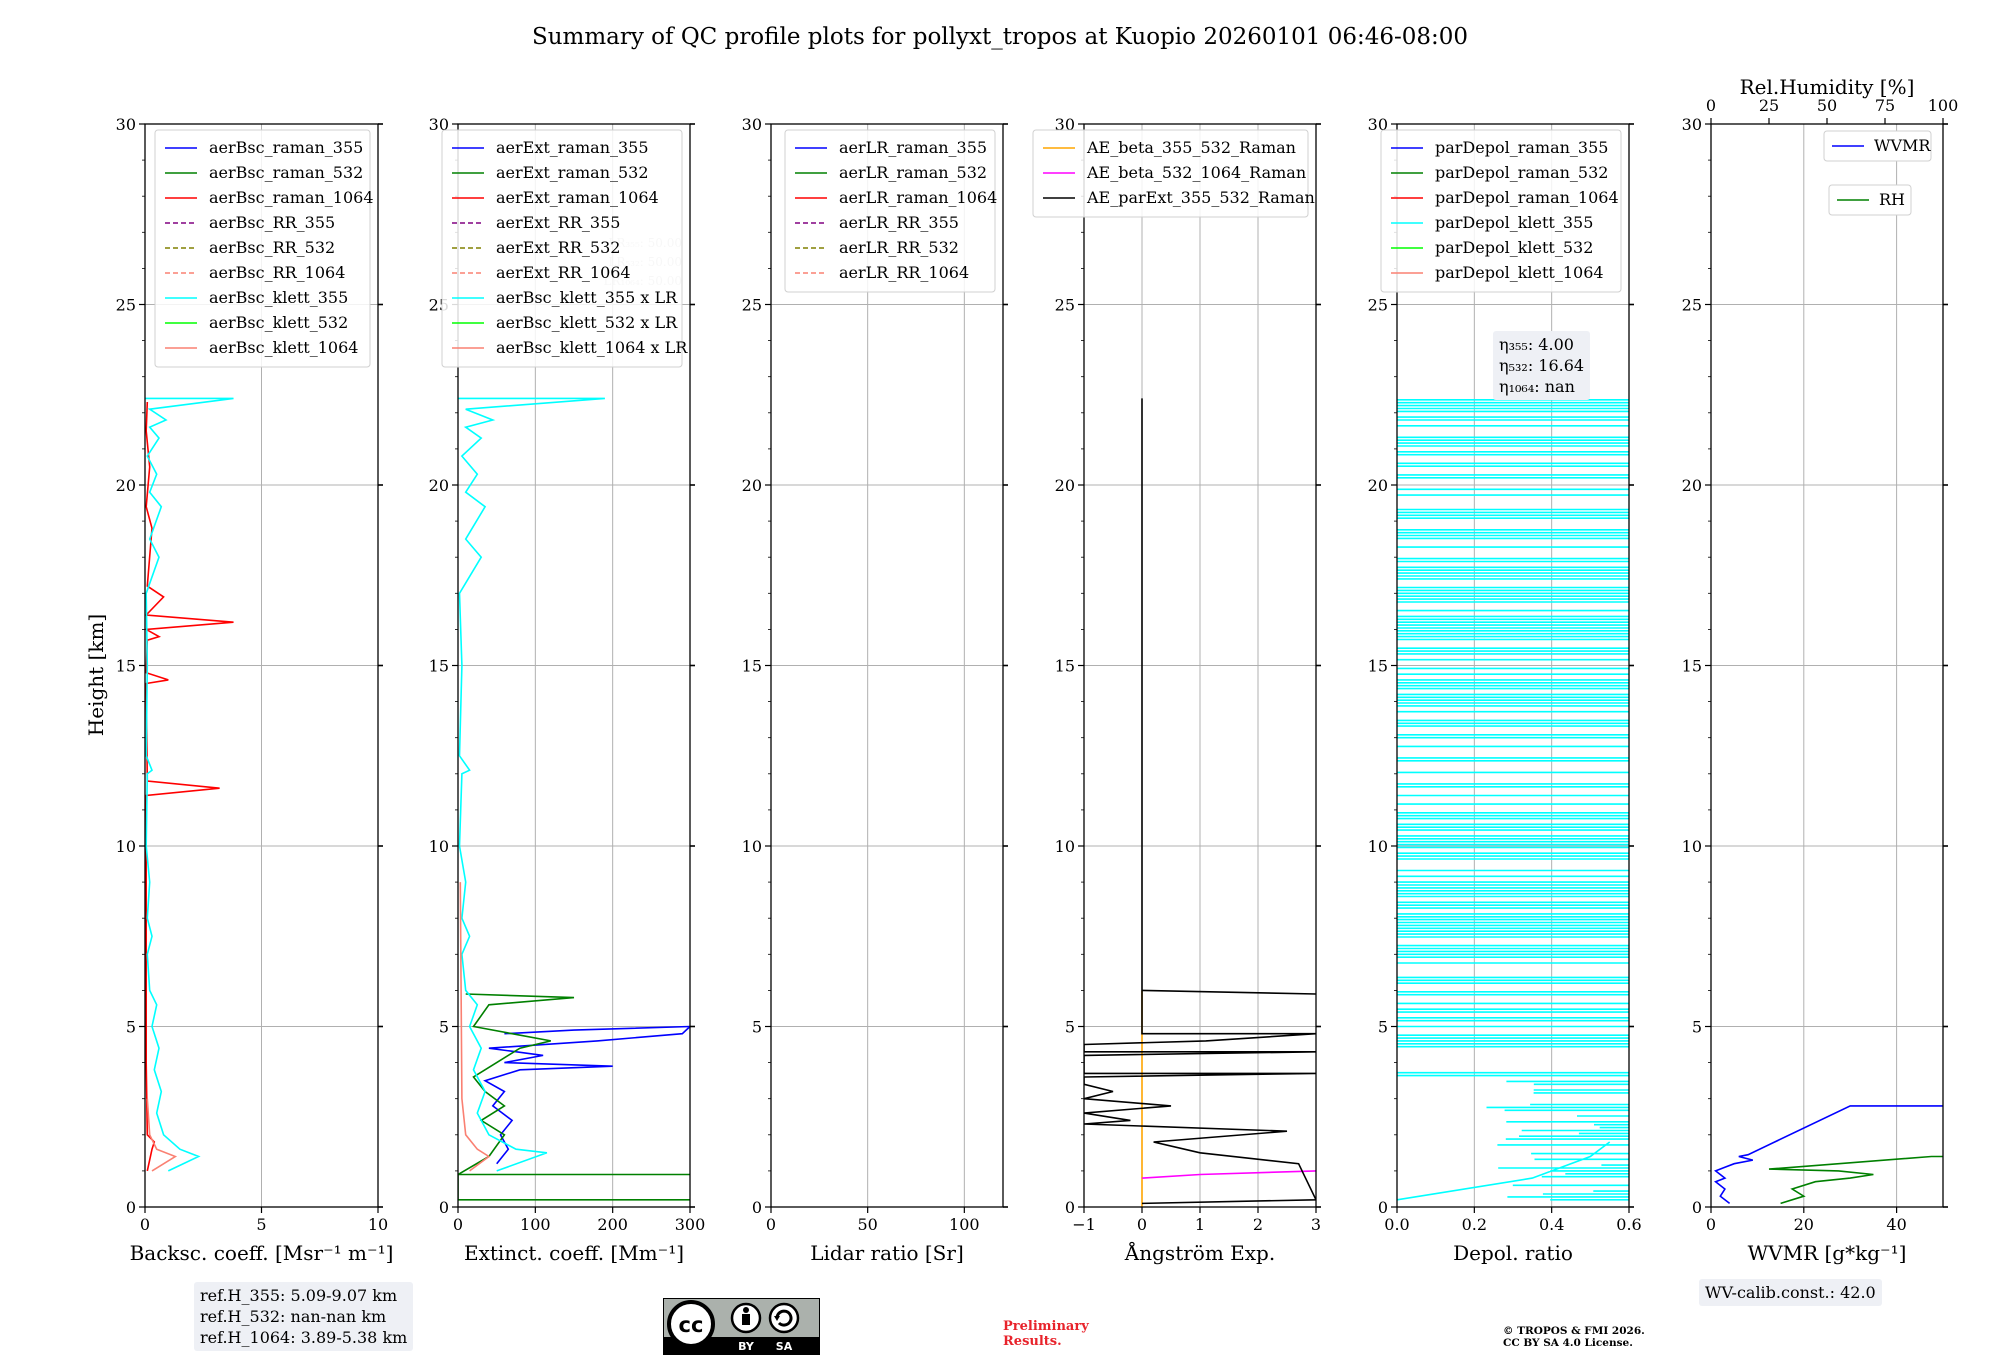 The height and width of the screenshot is (1360, 2000). Describe the element at coordinates (1396, 1224) in the screenshot. I see `x-tick-label: 0.0` at that location.